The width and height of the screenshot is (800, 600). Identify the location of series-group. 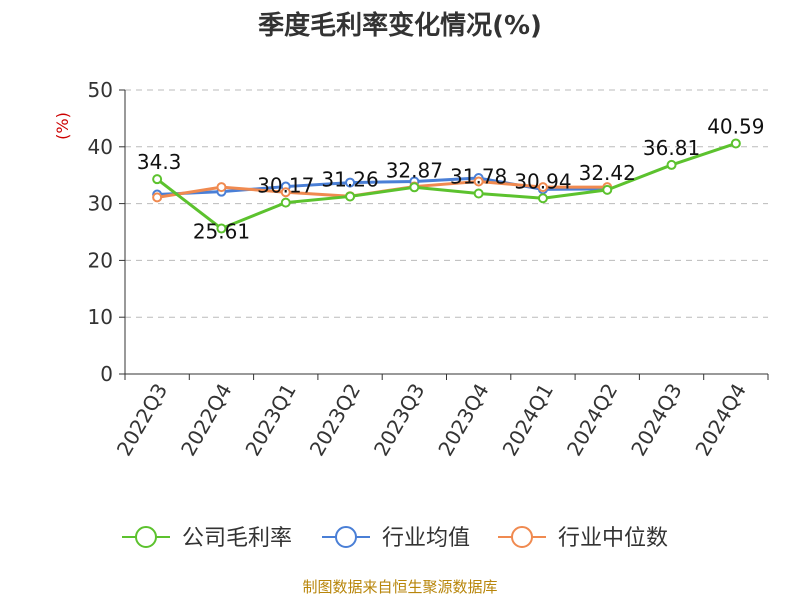
(446, 186).